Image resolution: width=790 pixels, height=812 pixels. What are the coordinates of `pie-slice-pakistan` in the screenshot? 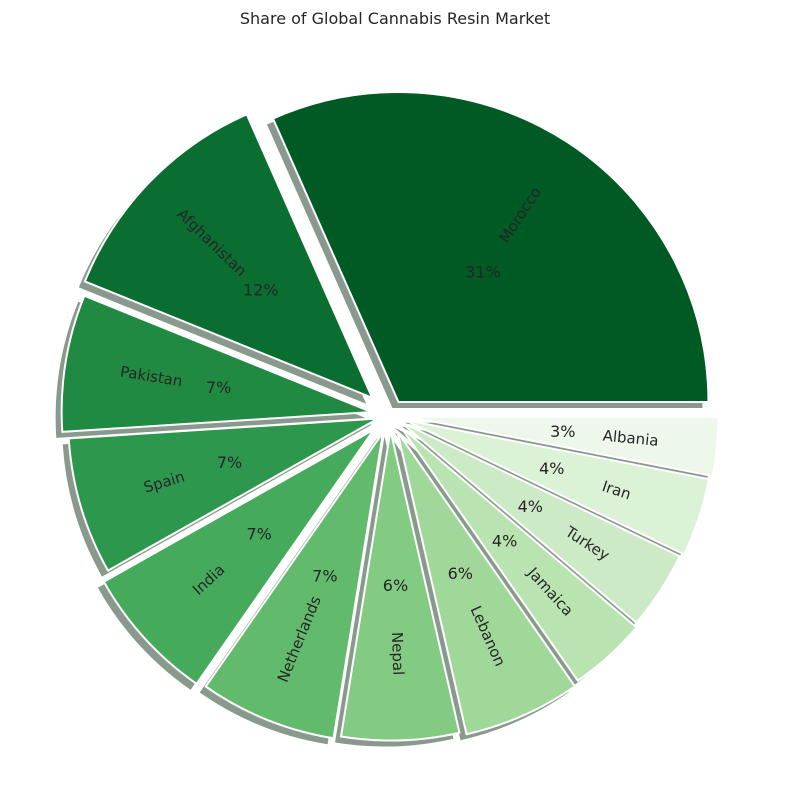 It's located at (216, 363).